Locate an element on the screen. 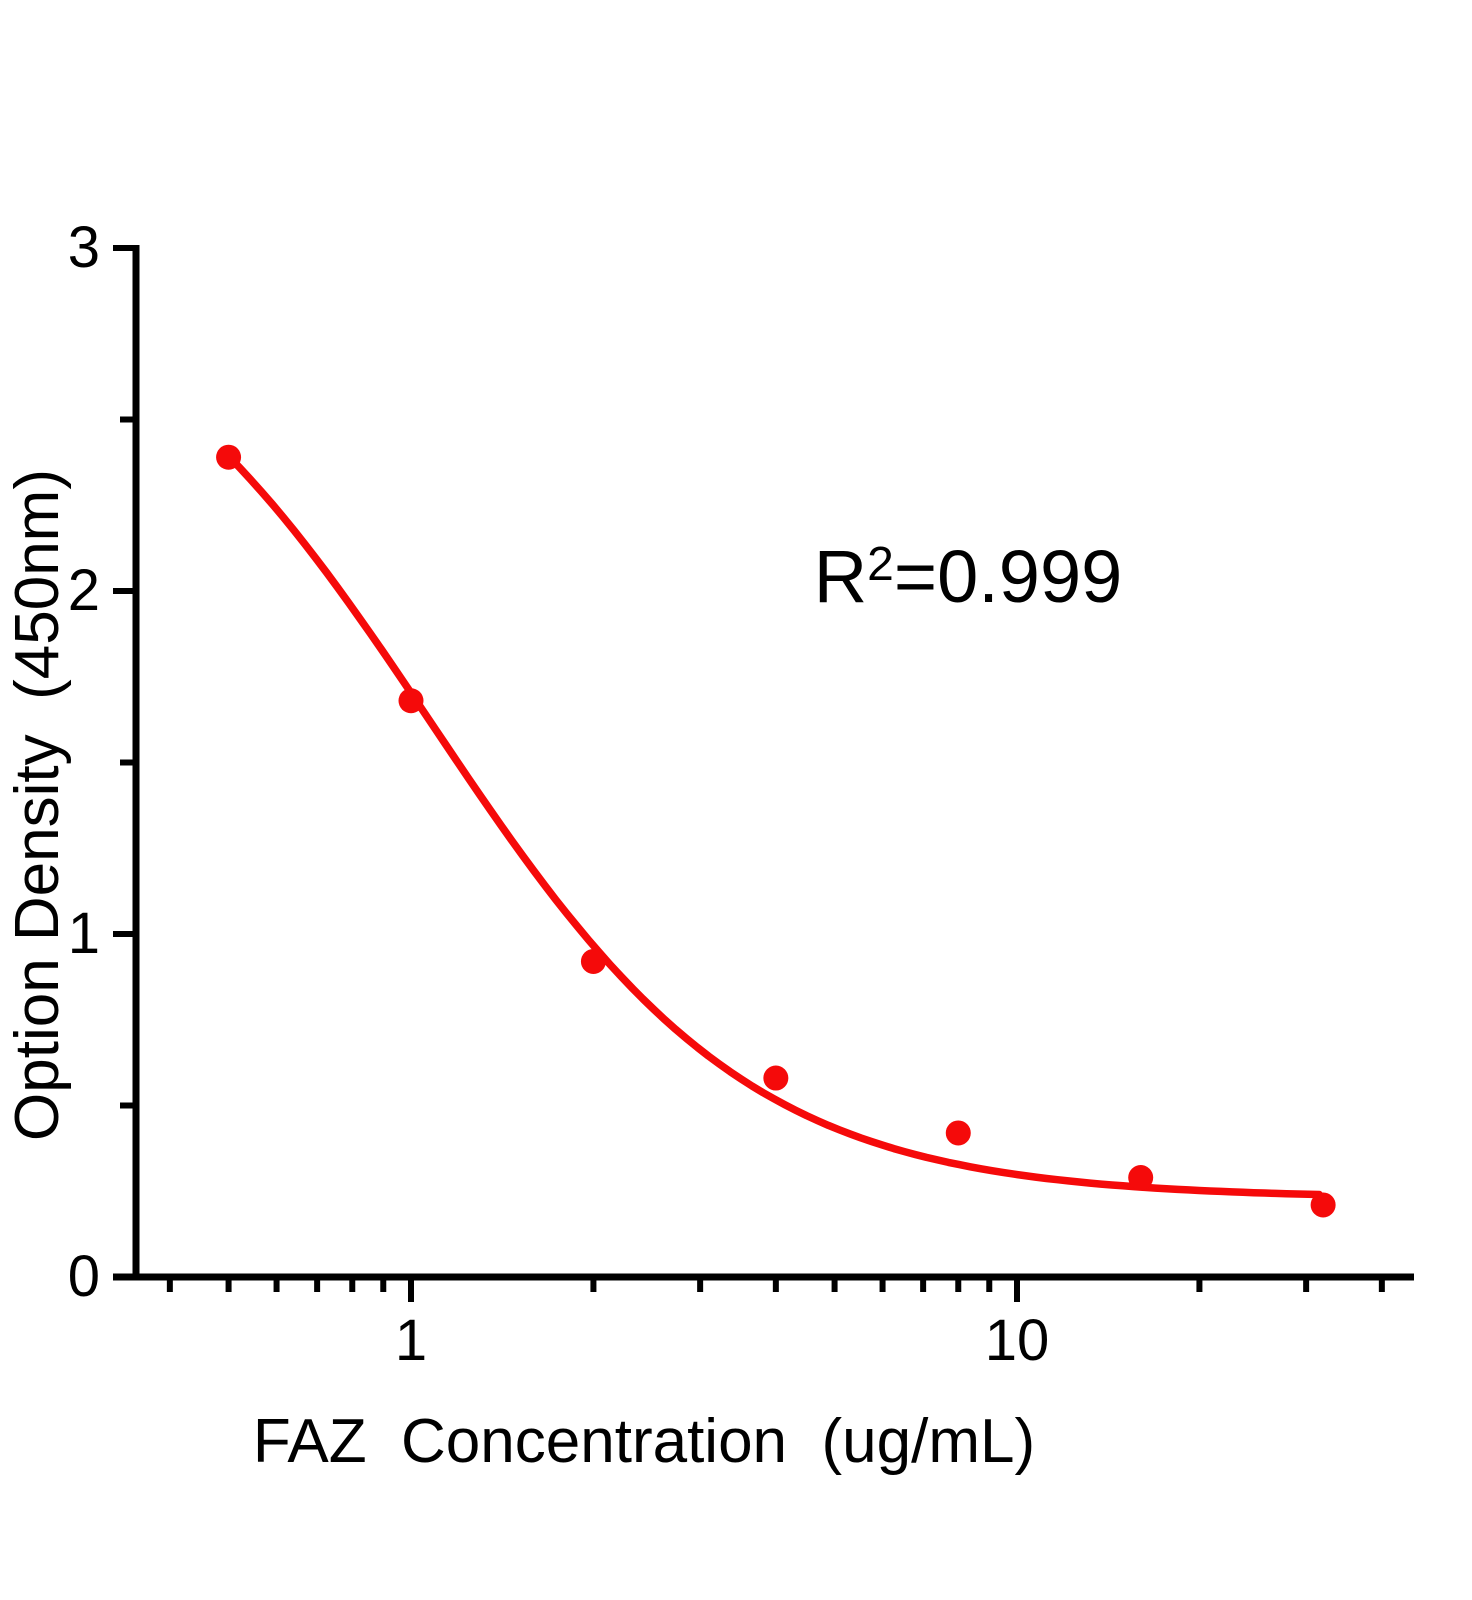 The height and width of the screenshot is (1600, 1472). x-axis-title: FAZ Concentration (ug/mL) is located at coordinates (644, 1441).